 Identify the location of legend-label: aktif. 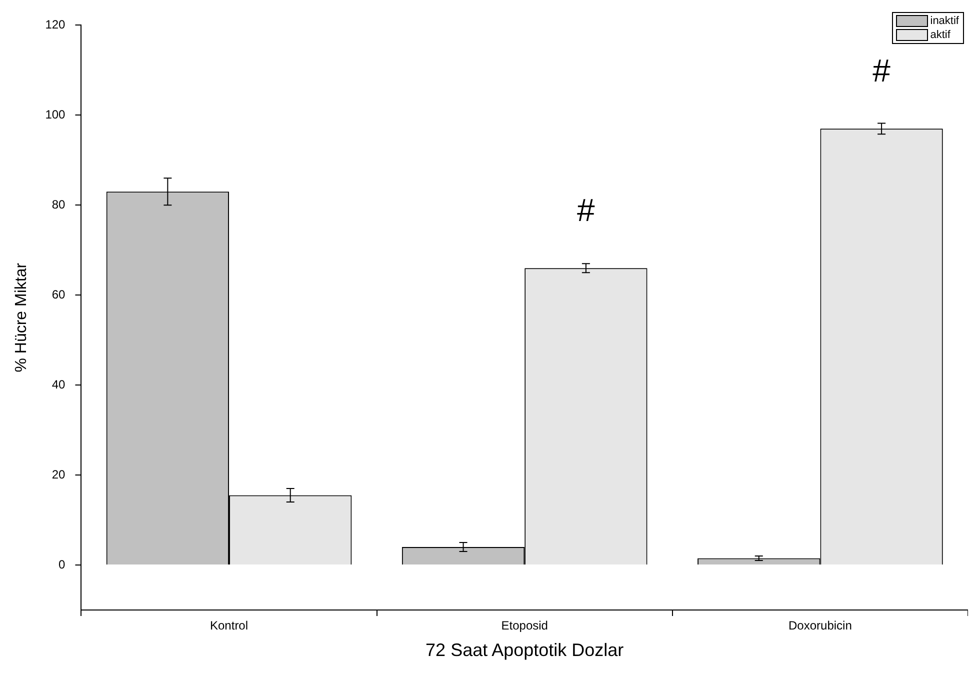
(940, 35).